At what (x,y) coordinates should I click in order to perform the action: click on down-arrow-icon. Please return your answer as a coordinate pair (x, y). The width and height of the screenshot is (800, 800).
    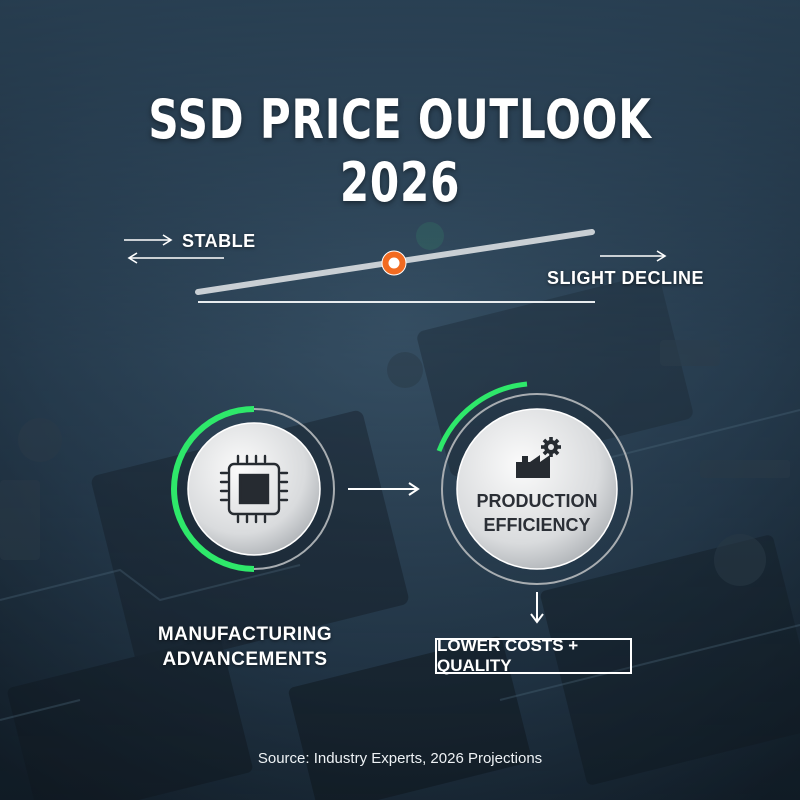
    Looking at the image, I should click on (537, 608).